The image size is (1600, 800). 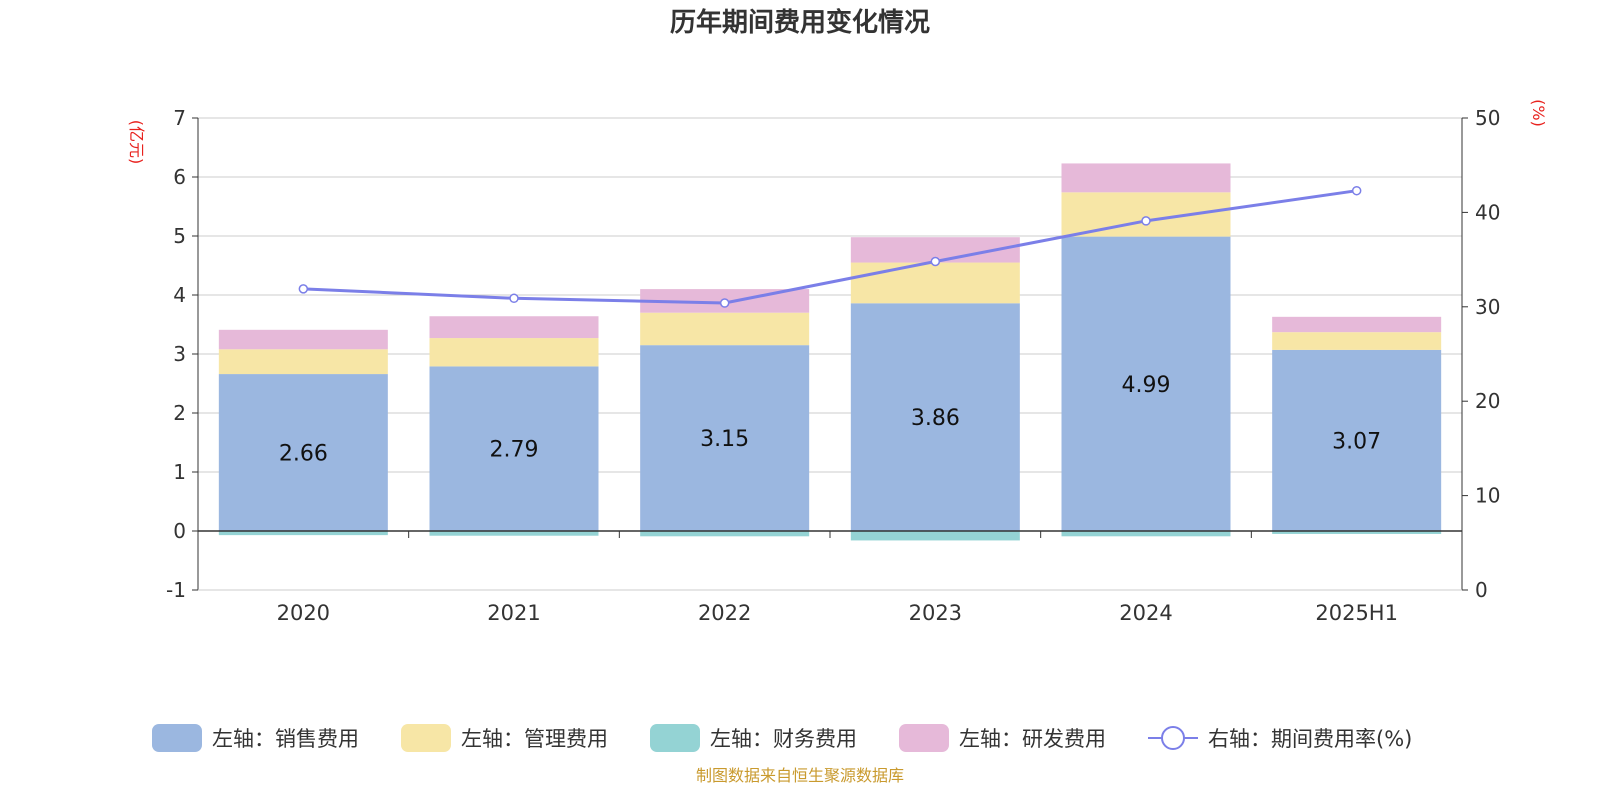 I want to click on data-label: 3.86, so click(x=935, y=418).